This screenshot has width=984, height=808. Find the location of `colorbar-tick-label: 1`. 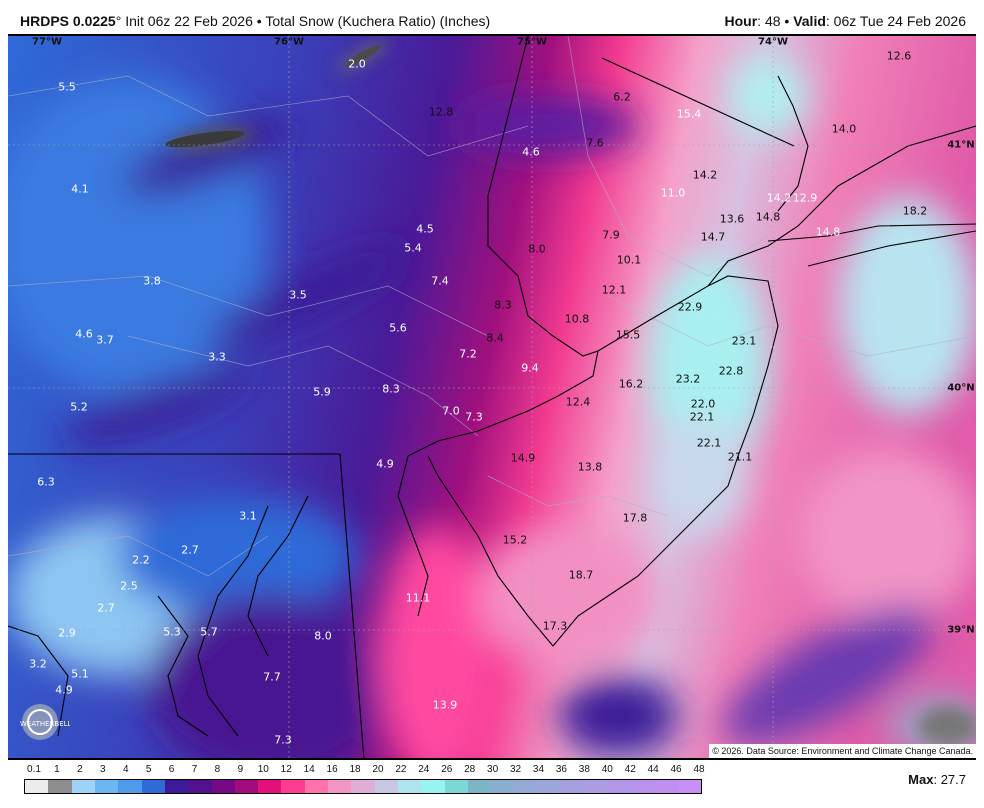

colorbar-tick-label: 1 is located at coordinates (57, 769).